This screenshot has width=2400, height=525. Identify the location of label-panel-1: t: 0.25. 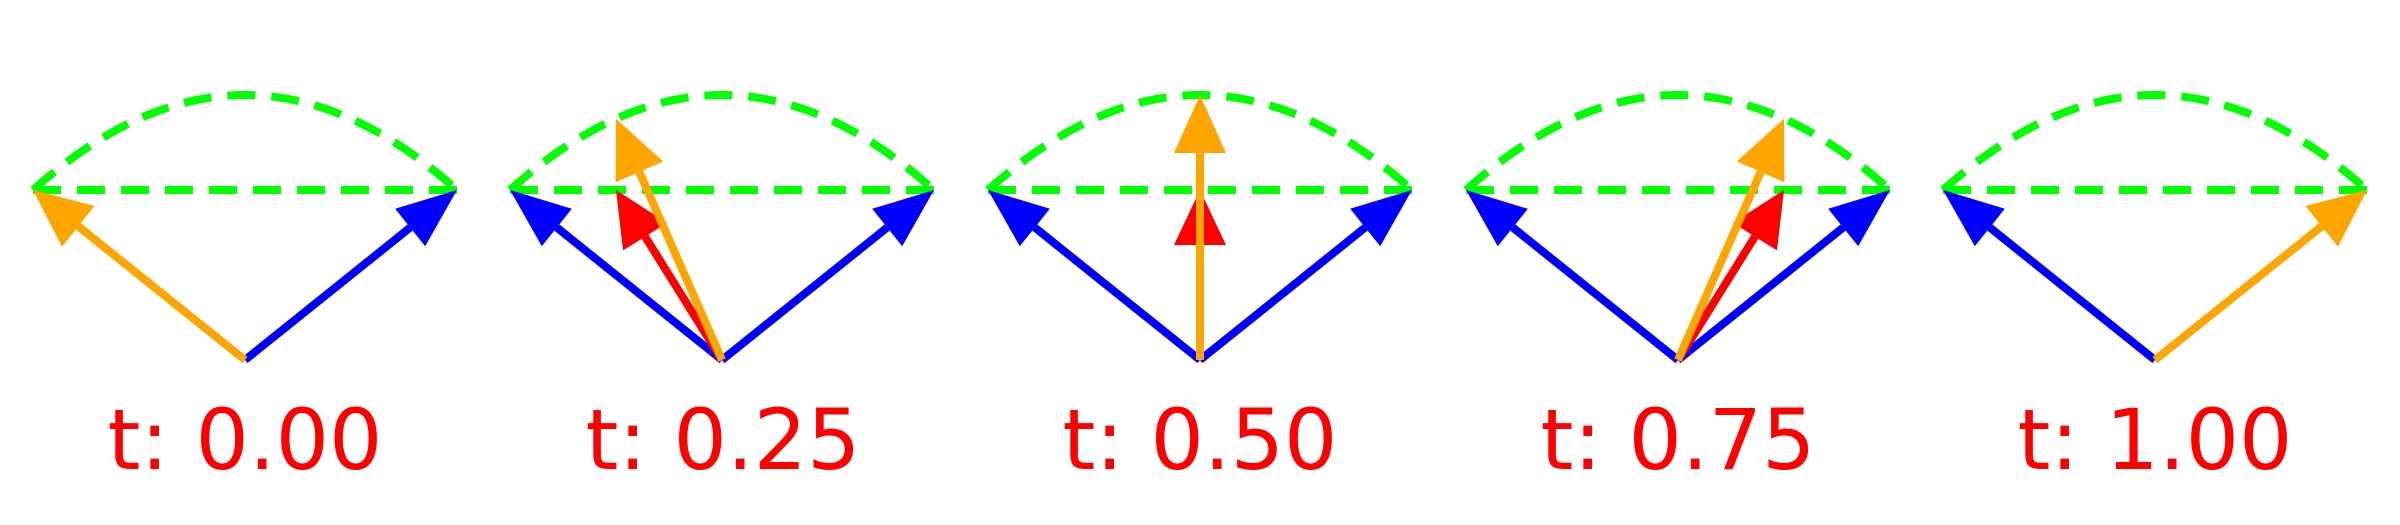
(723, 440).